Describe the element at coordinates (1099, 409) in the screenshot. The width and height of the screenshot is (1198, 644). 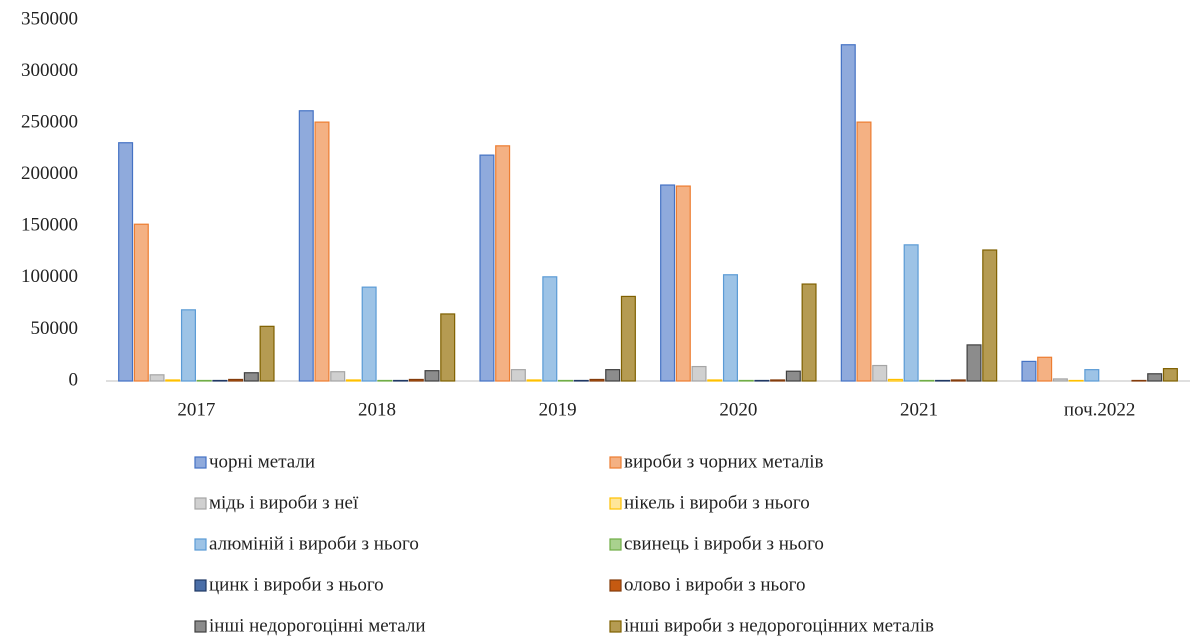
I see `x-tick-label: поч.2022` at that location.